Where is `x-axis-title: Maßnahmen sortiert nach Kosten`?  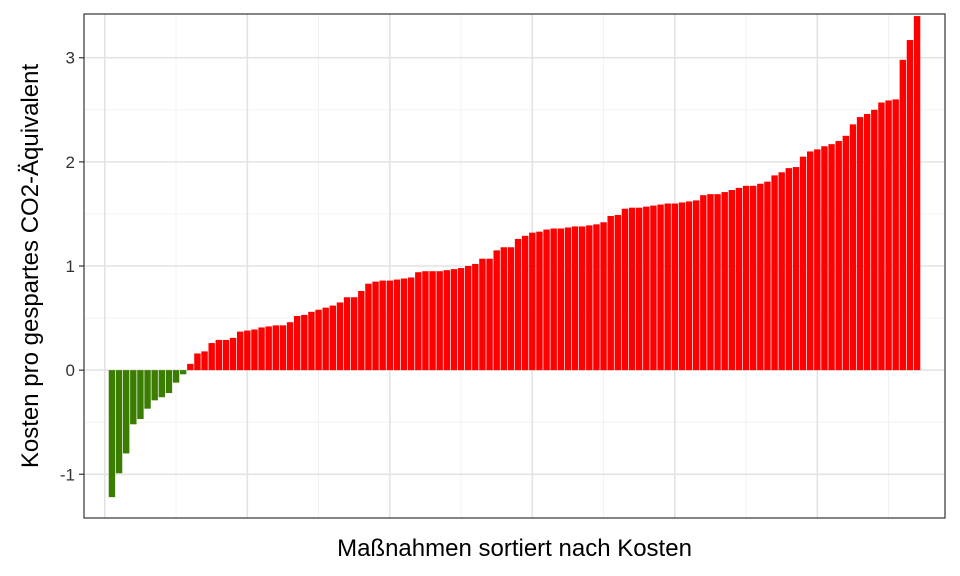 x-axis-title: Maßnahmen sortiert nach Kosten is located at coordinates (514, 548).